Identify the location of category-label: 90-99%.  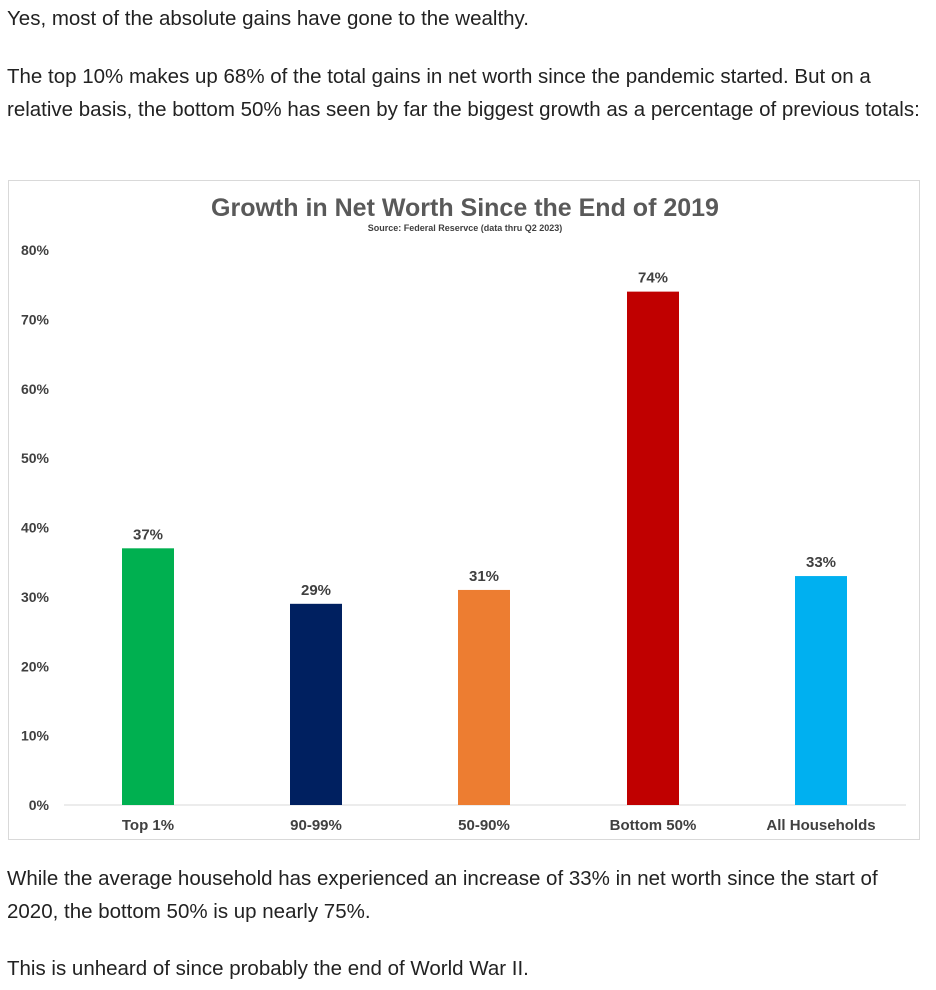
(316, 825).